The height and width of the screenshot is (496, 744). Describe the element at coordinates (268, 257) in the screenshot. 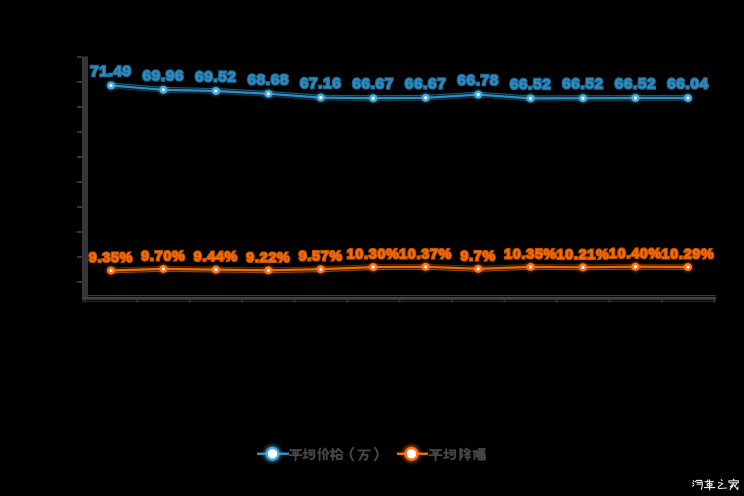

I see `svg-text: 9.22%` at that location.